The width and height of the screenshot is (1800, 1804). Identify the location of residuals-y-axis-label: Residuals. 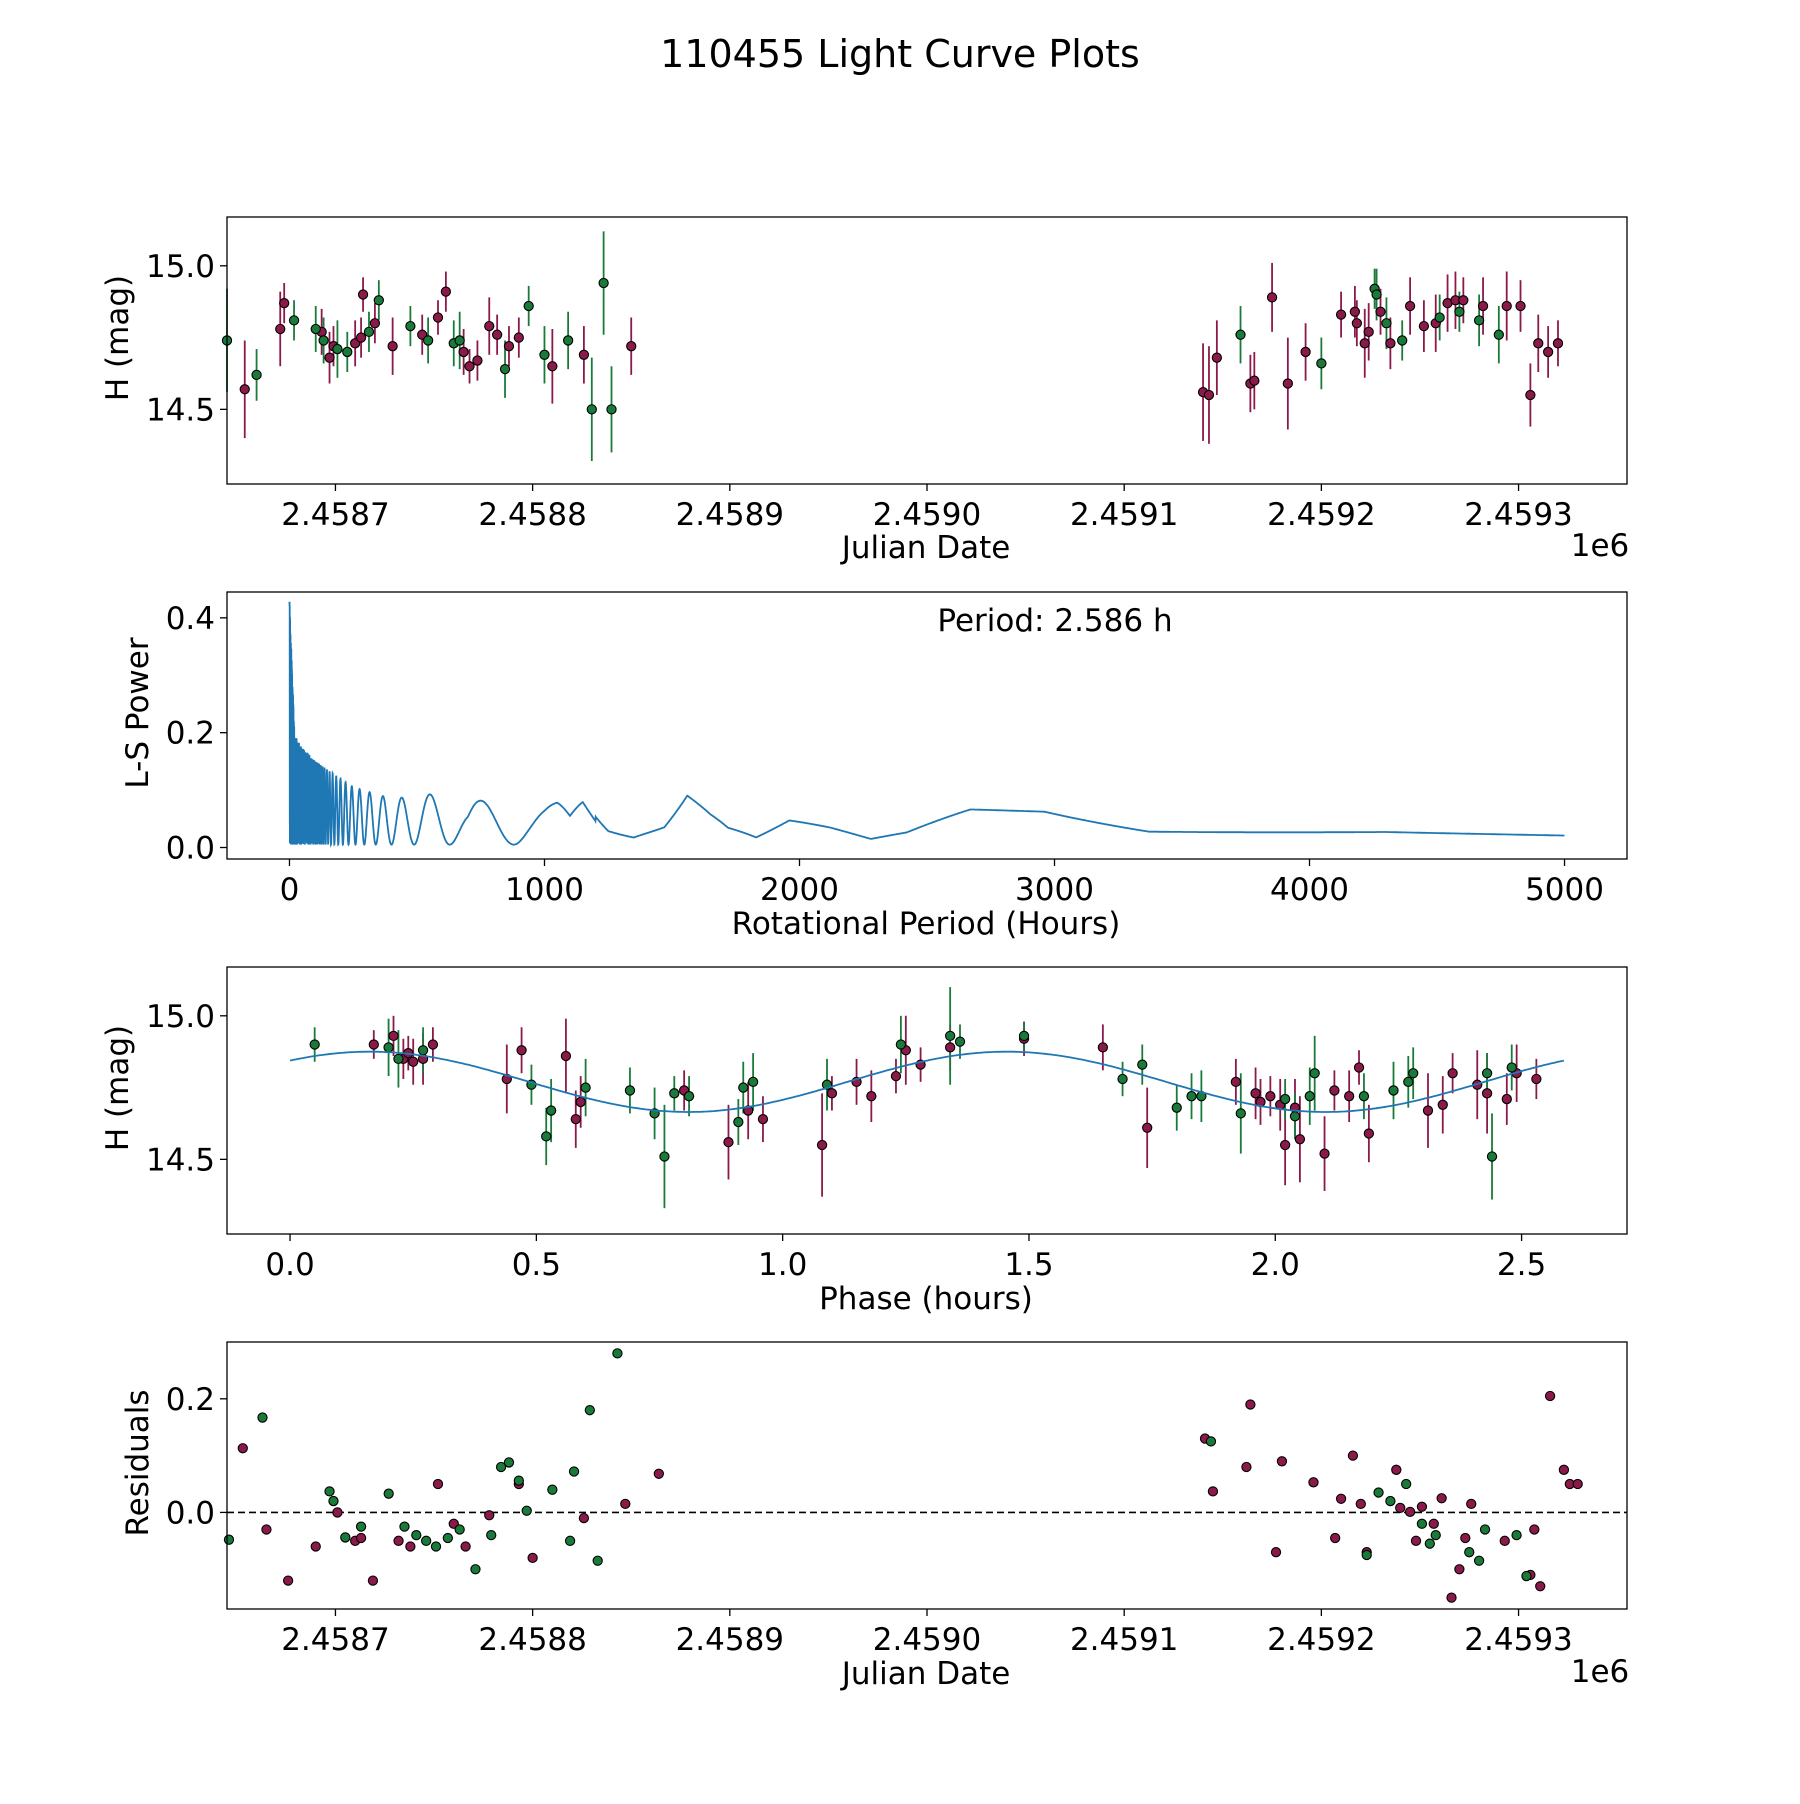
(138, 1462).